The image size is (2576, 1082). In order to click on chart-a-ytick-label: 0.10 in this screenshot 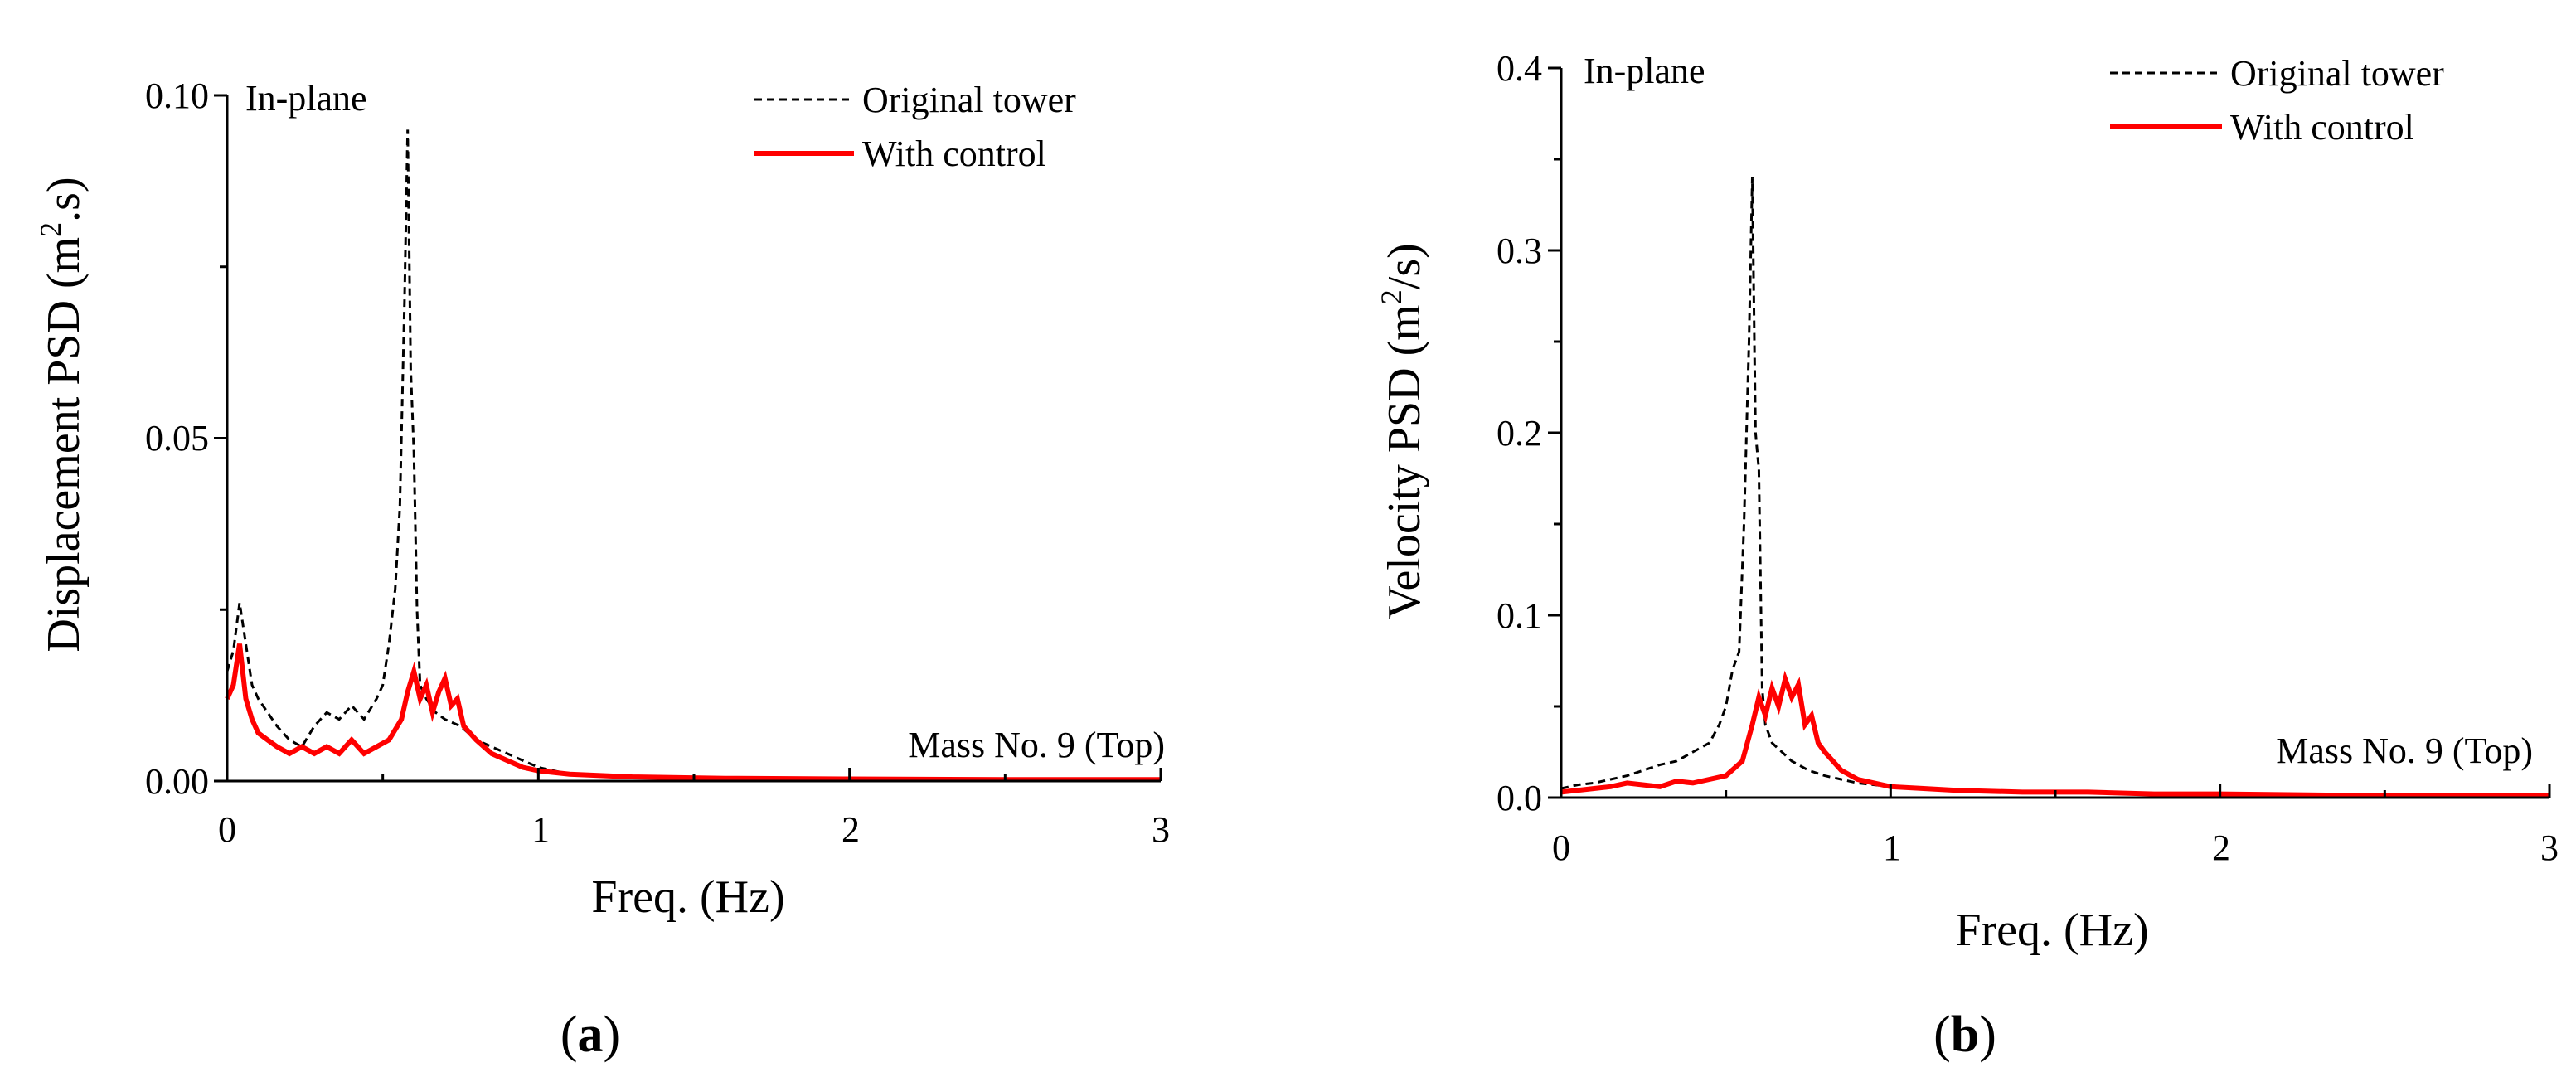, I will do `click(177, 96)`.